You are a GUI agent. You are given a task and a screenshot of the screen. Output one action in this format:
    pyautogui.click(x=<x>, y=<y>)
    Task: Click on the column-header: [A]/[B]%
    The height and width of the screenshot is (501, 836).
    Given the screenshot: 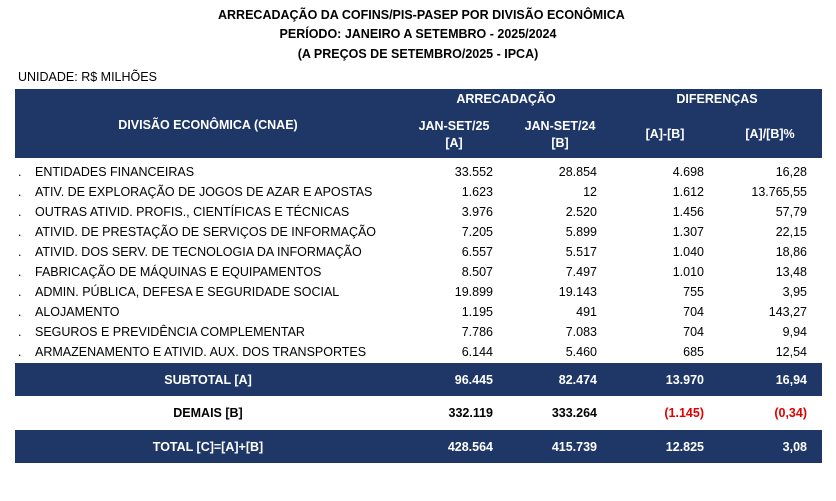 What is the action you would take?
    pyautogui.click(x=770, y=134)
    